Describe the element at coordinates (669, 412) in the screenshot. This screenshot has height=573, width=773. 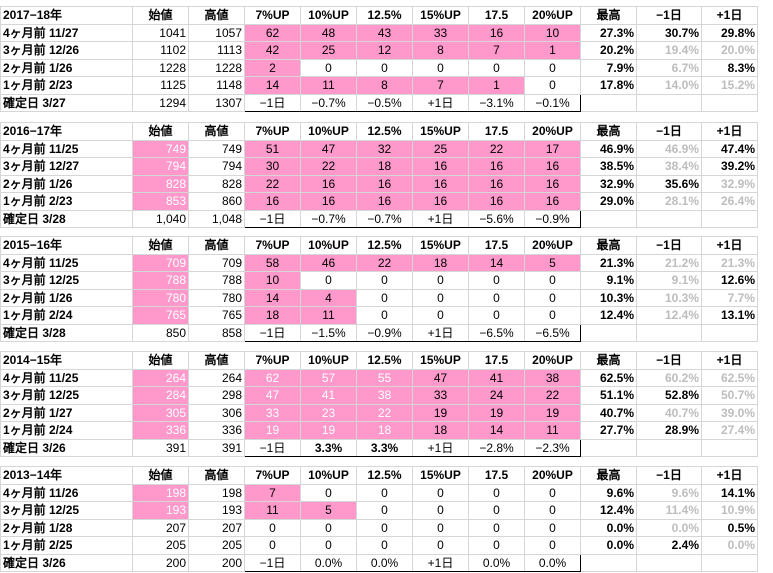
I see `minus-1day-cell: 40.7%` at that location.